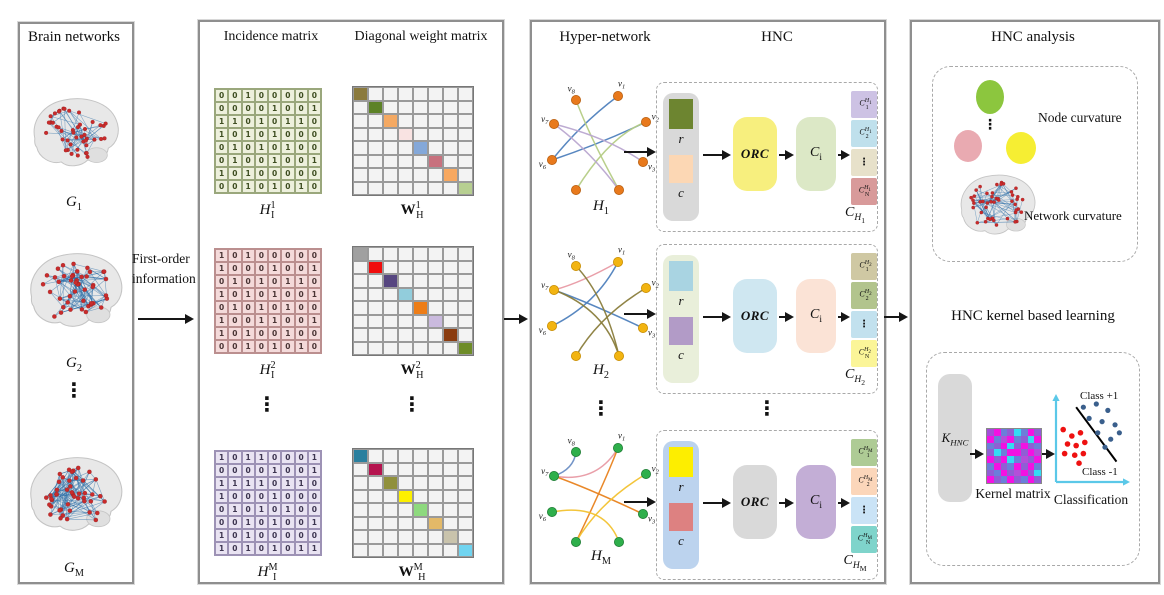 This screenshot has width=1164, height=595. What do you see at coordinates (652, 334) in the screenshot?
I see `svg-text: v3` at bounding box center [652, 334].